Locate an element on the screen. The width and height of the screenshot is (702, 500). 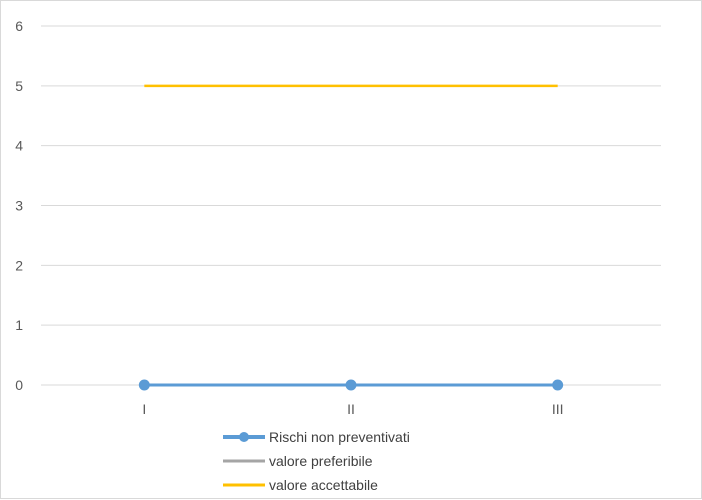
y-tick-label: 1 is located at coordinates (19, 325).